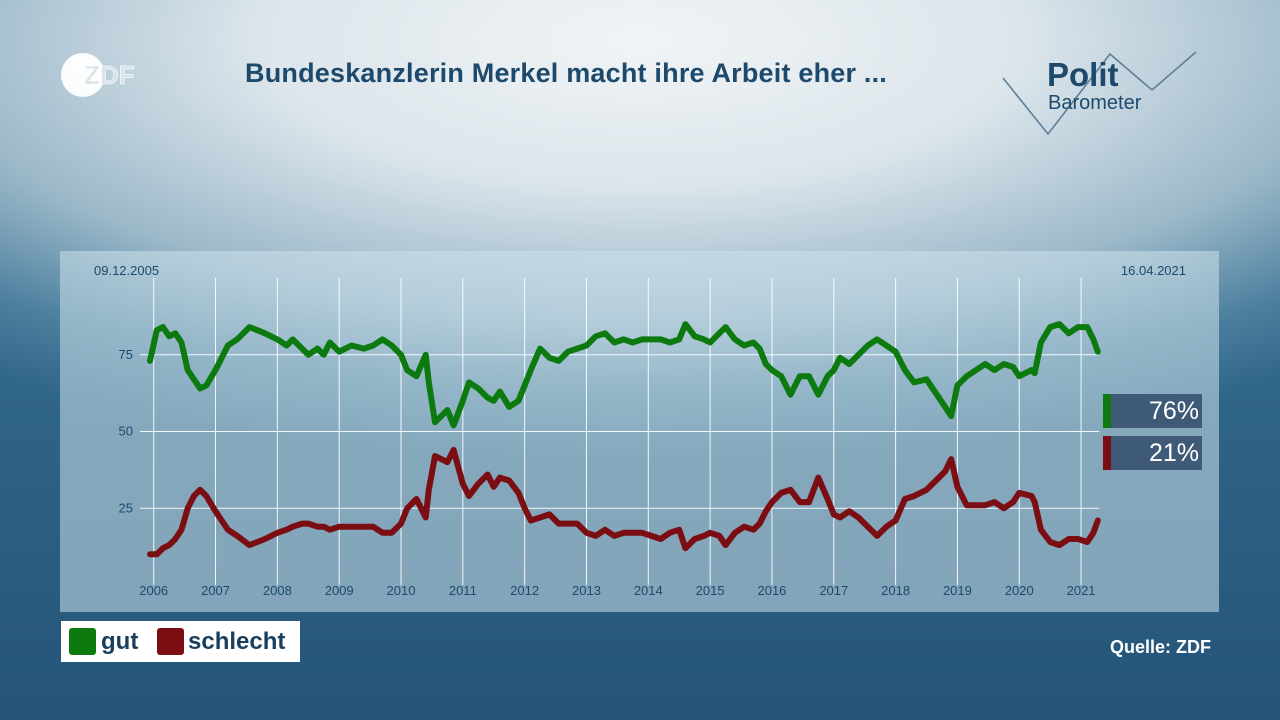  What do you see at coordinates (524, 590) in the screenshot?
I see `x-tick-label: 2012` at bounding box center [524, 590].